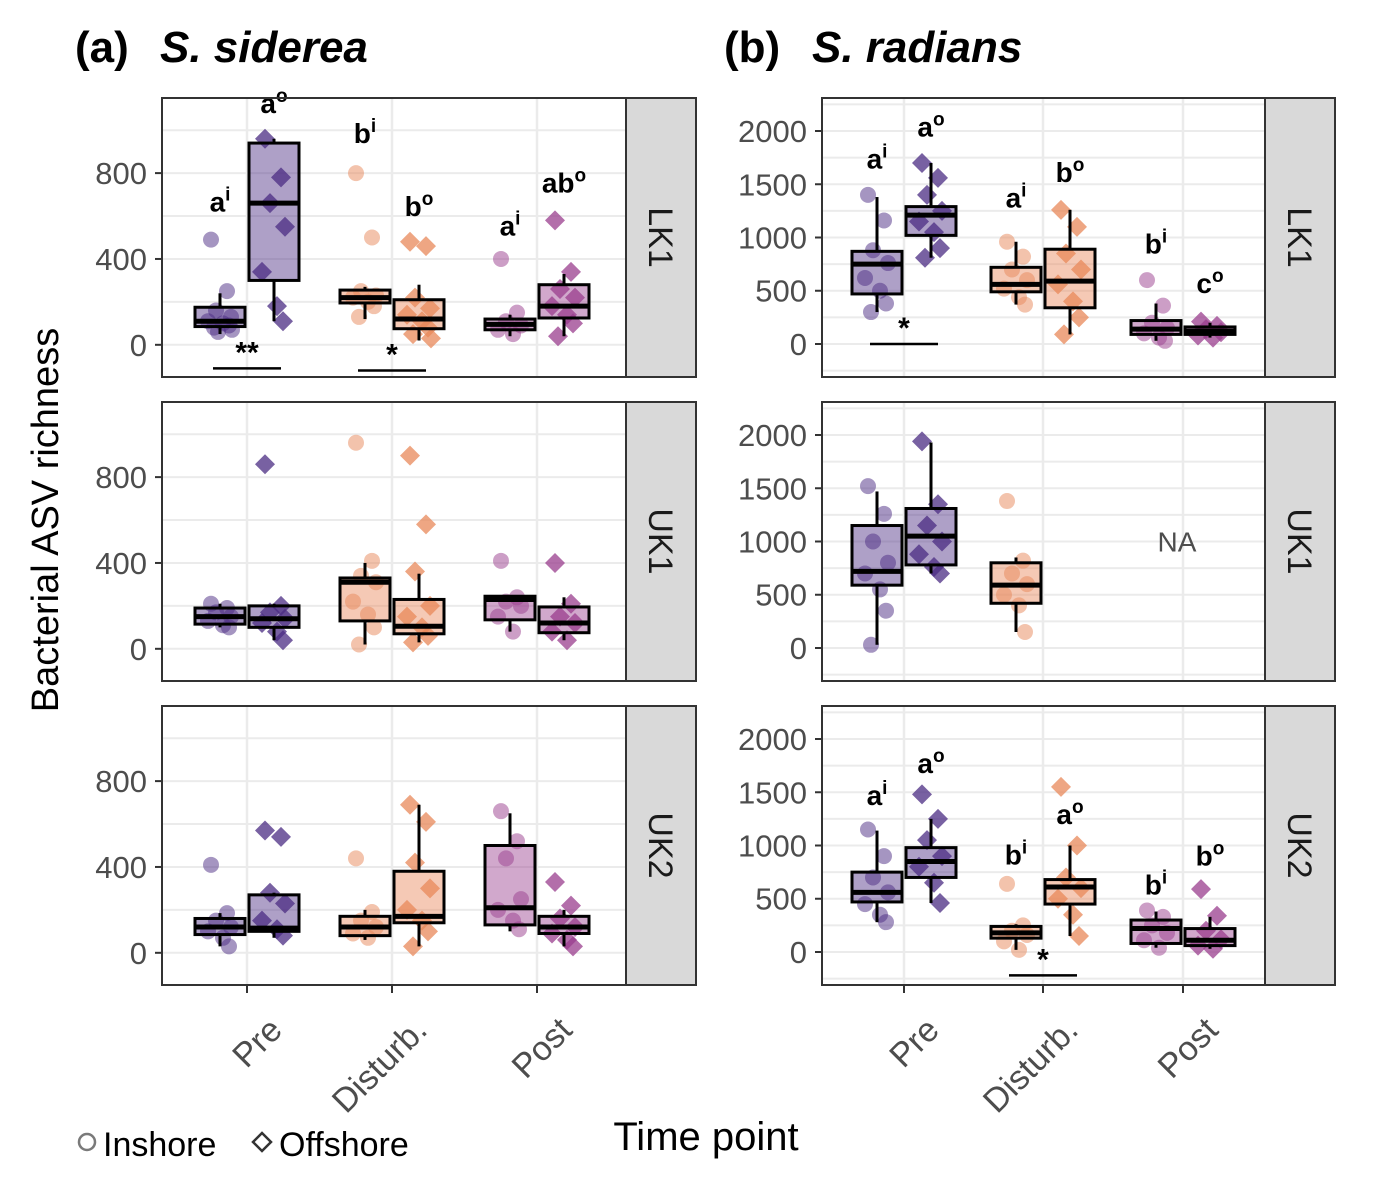  I want to click on significance-letter: bi, so click(1016, 854).